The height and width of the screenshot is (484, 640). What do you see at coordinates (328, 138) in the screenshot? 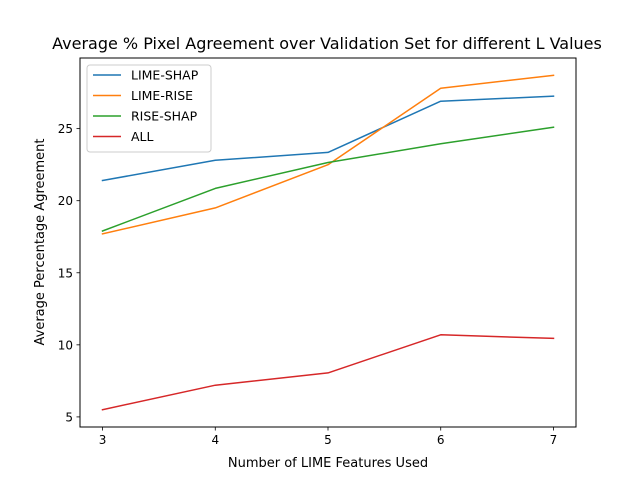
I see `series-line-lime-shap` at bounding box center [328, 138].